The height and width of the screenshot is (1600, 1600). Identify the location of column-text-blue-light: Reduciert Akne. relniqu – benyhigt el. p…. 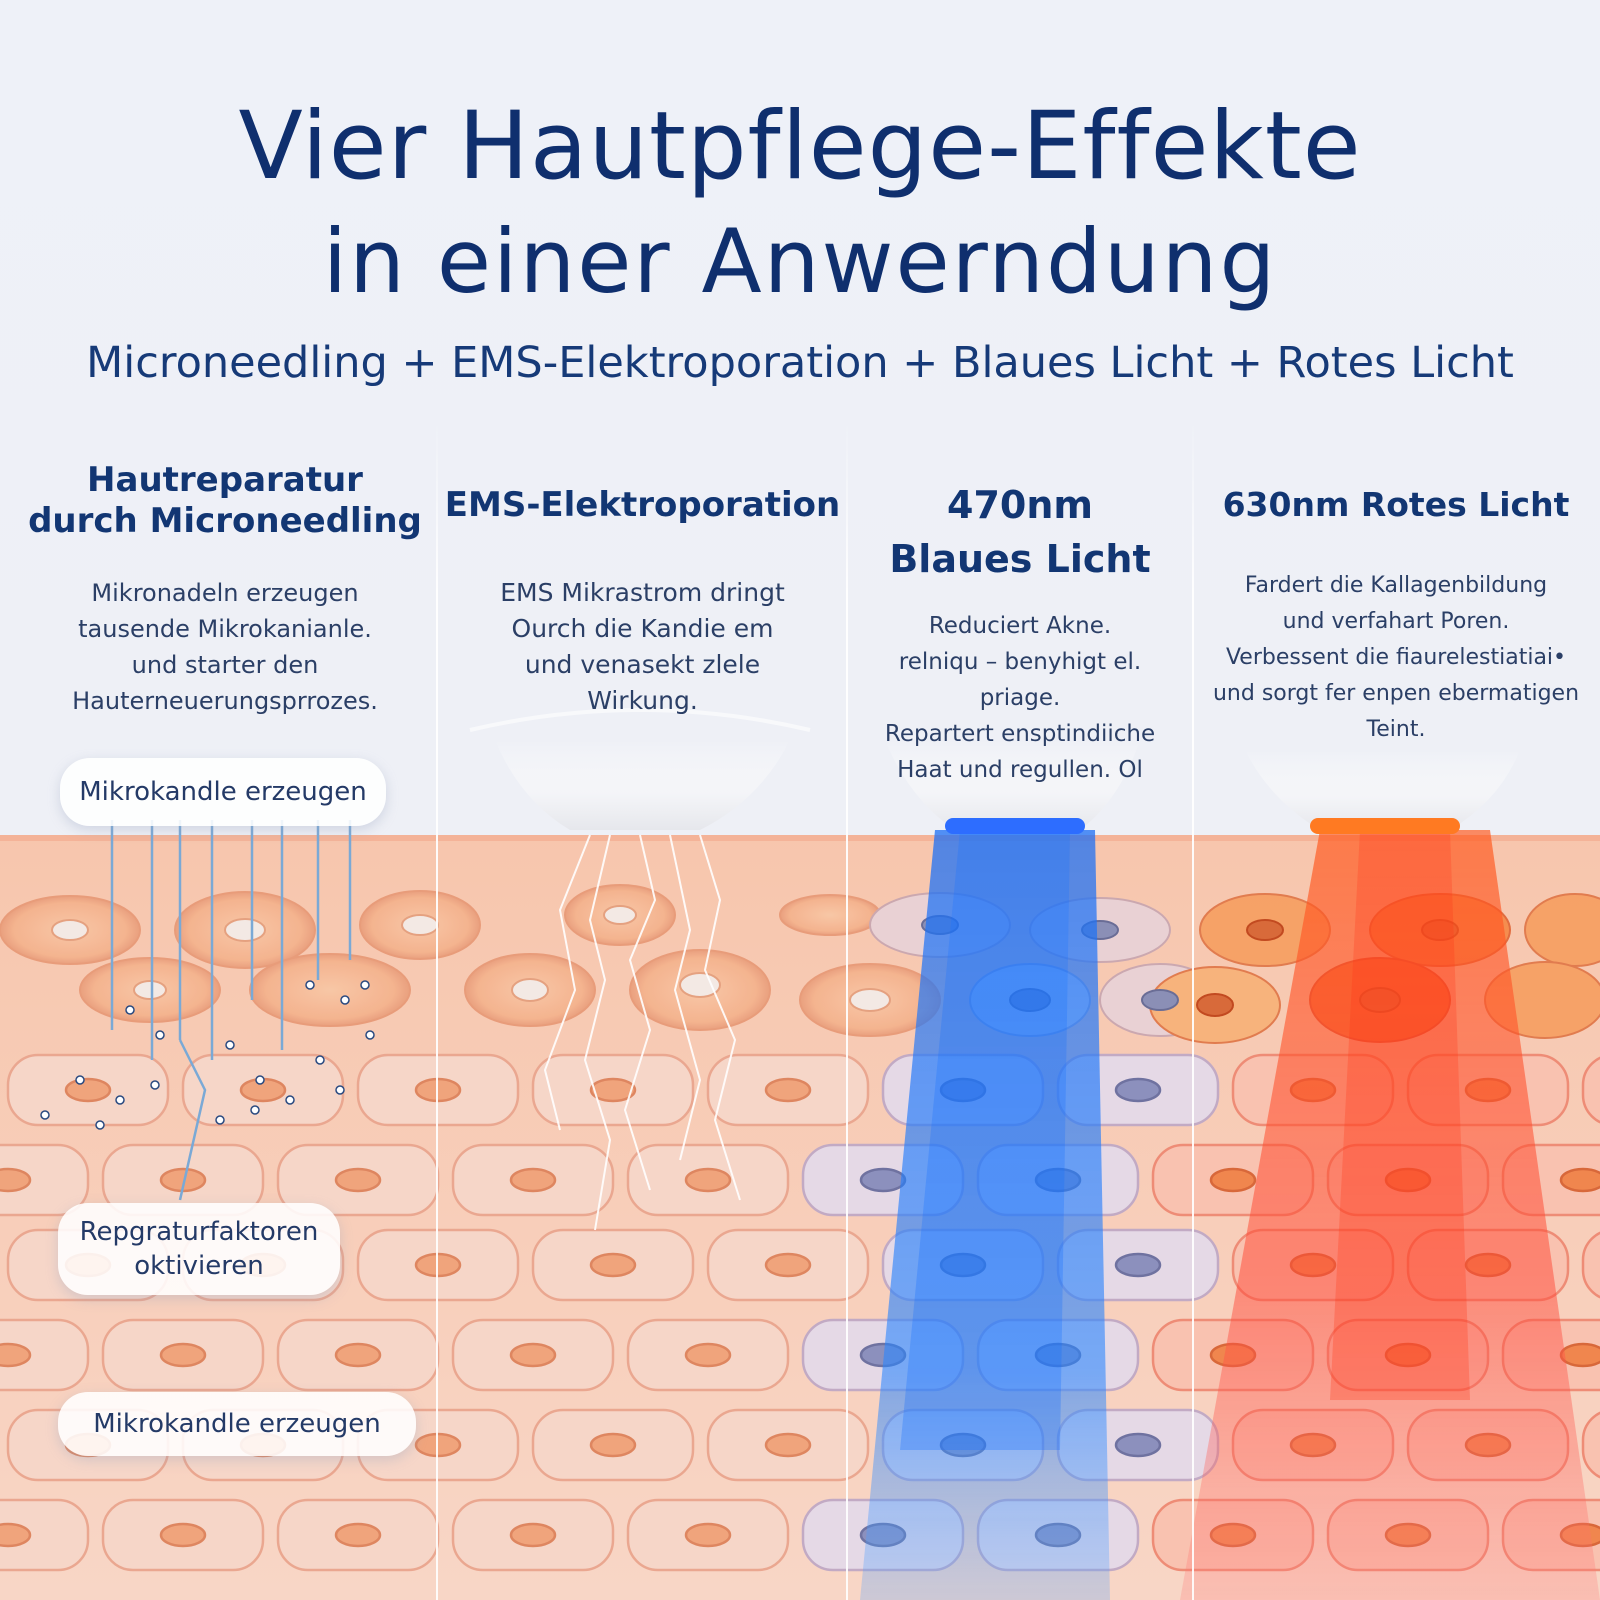
(1020, 698).